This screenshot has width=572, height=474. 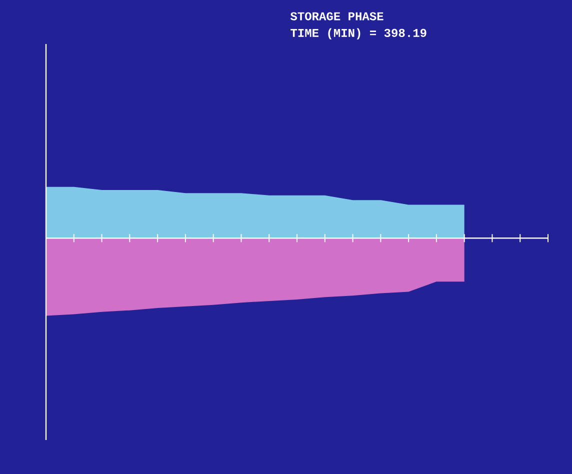 I want to click on chart-subtitle: TIME (MIN) = 398.19, so click(x=358, y=34).